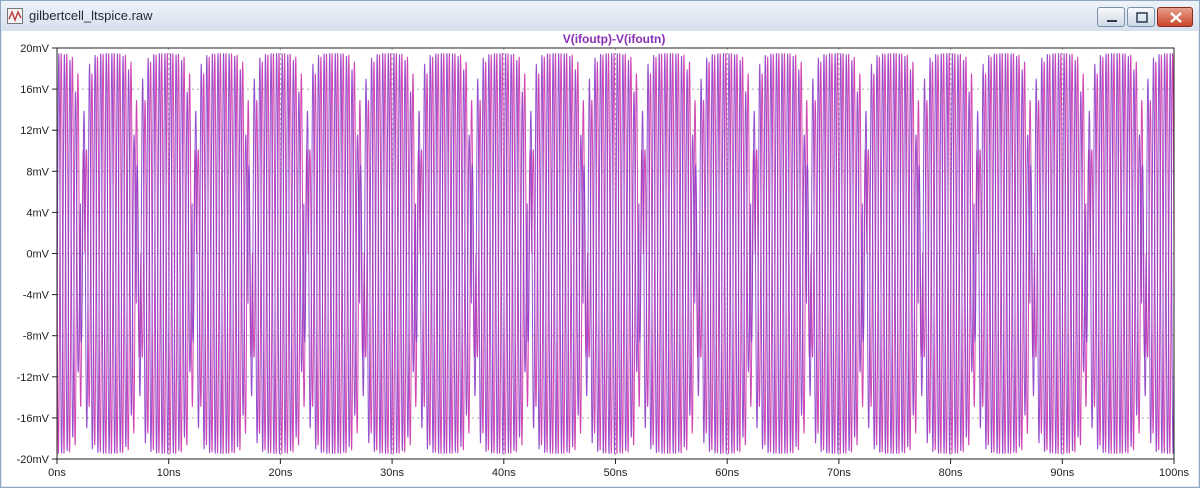  Describe the element at coordinates (951, 473) in the screenshot. I see `x-tick-label: 80ns` at that location.